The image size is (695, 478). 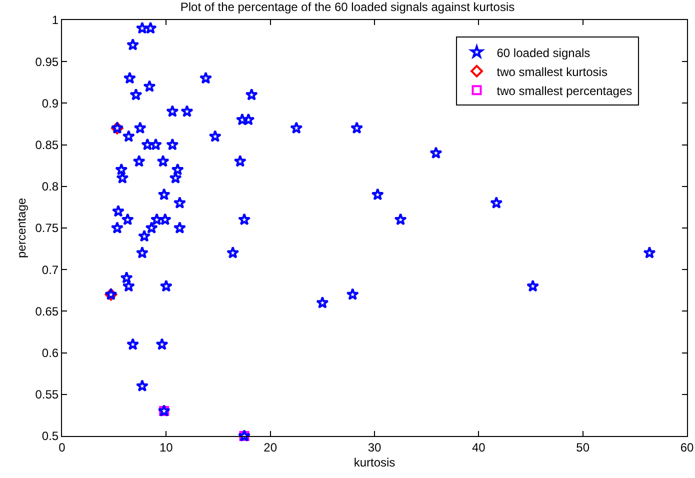 I want to click on y-tick-label: 0.75, so click(x=47, y=228).